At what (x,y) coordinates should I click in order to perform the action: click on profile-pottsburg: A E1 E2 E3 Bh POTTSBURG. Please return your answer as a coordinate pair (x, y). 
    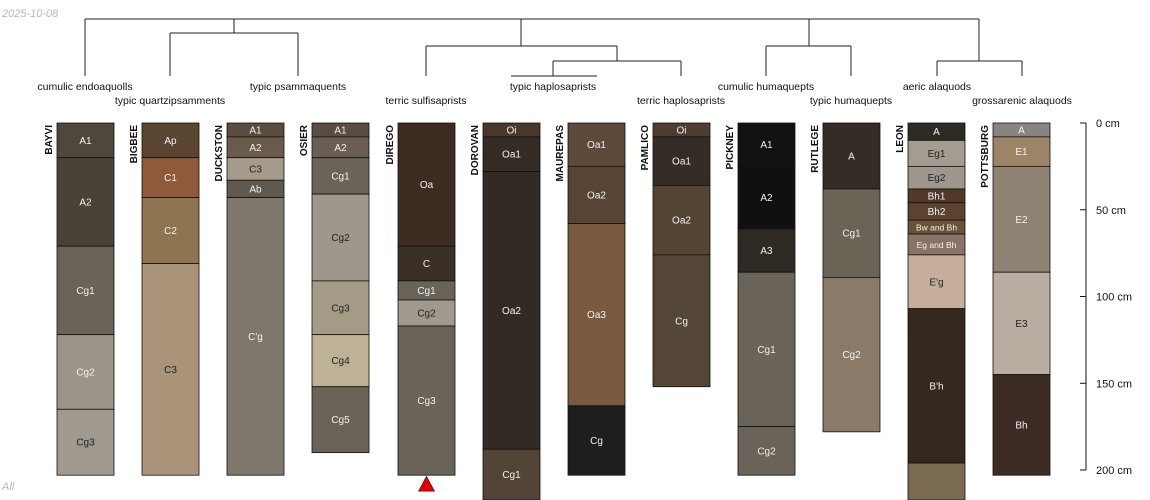
    Looking at the image, I should click on (1015, 299).